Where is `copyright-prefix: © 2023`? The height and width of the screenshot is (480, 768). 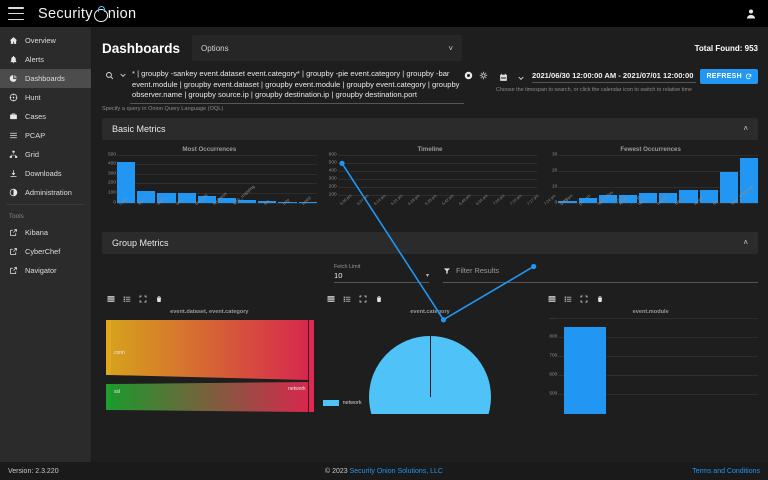 copyright-prefix: © 2023 is located at coordinates (337, 471).